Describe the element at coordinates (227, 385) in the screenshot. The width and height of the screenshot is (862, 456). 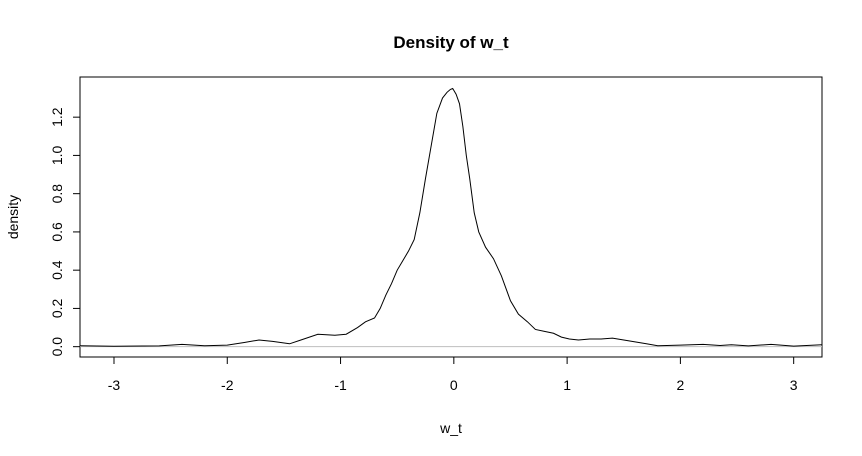
I see `x-tick-label: -2` at that location.